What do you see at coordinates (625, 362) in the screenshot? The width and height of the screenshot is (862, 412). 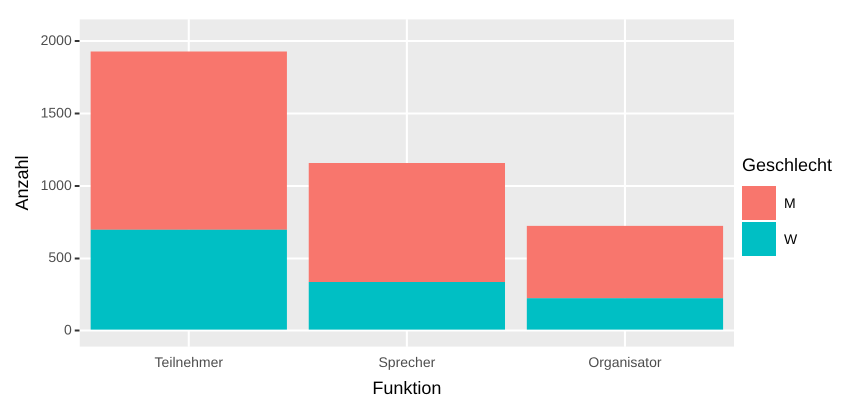 I see `x-tick-label: Organisator` at bounding box center [625, 362].